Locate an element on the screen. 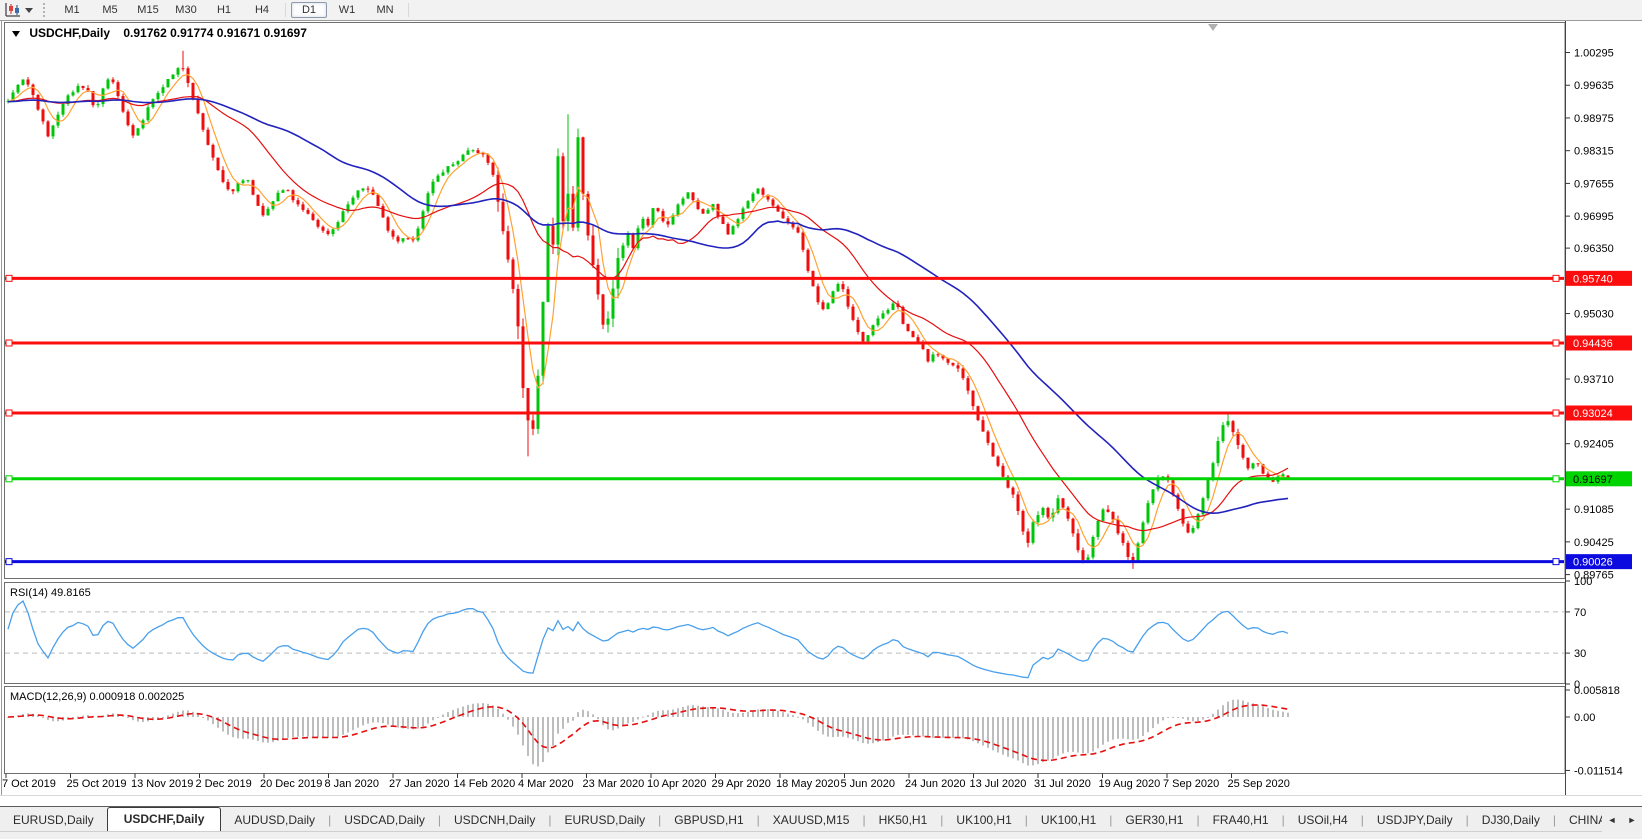 This screenshot has width=1642, height=839. tab-dj30-daily: DJ30,Daily is located at coordinates (1510, 820).